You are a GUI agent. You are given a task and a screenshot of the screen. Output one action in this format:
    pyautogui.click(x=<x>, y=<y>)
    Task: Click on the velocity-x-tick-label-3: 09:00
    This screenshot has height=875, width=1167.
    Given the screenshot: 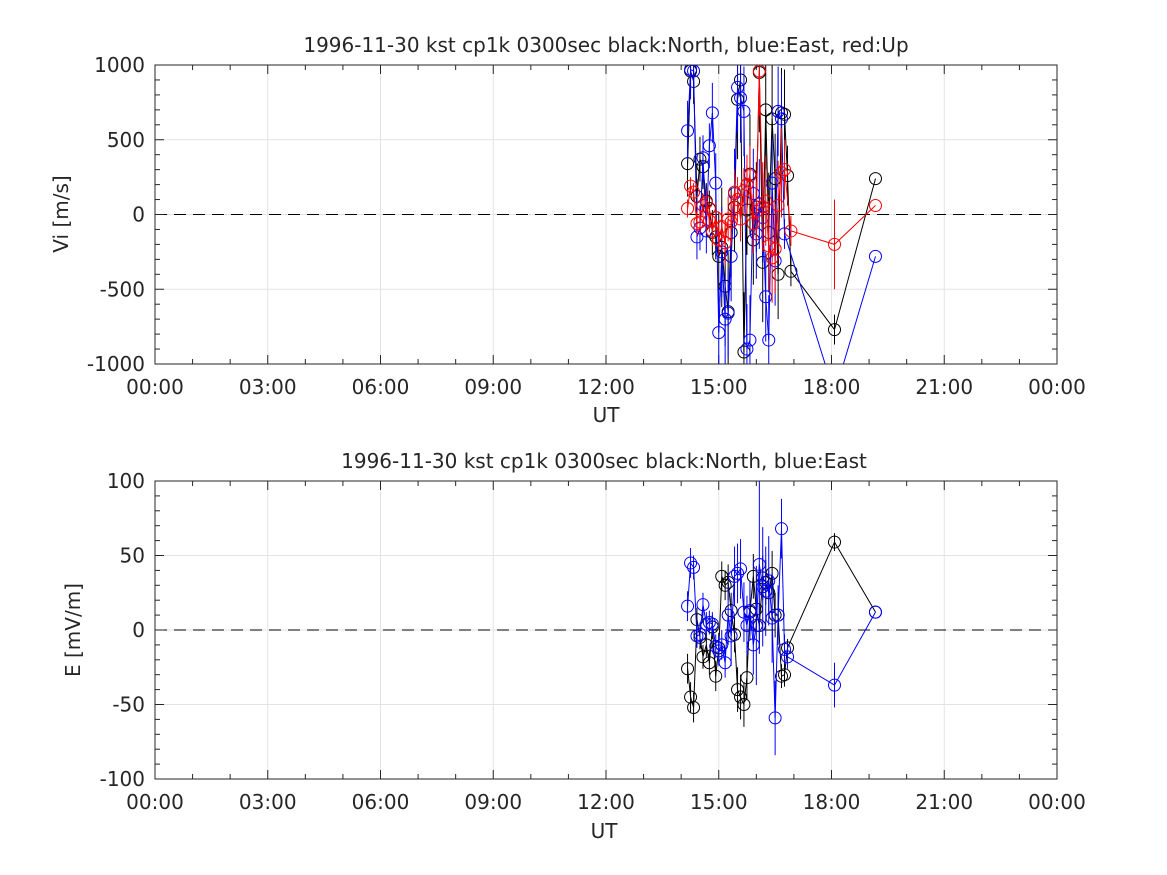 What is the action you would take?
    pyautogui.click(x=493, y=387)
    